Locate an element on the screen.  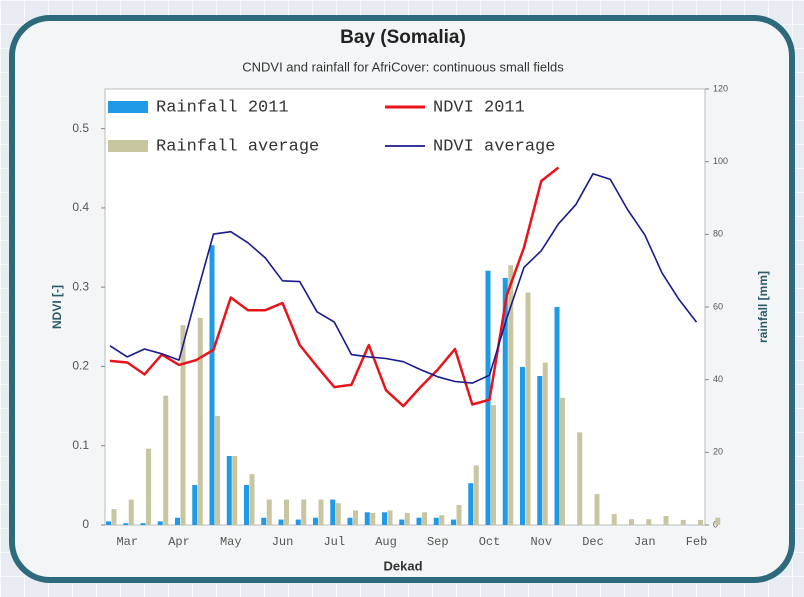
y-tick-label: 0 is located at coordinates (85, 524).